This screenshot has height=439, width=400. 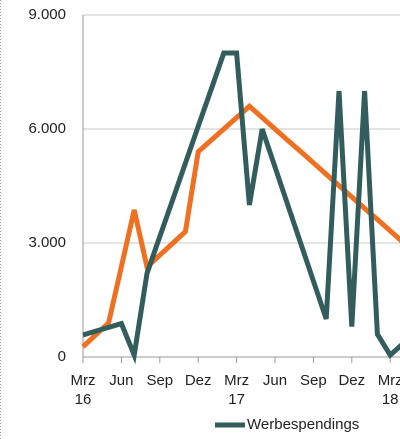 What do you see at coordinates (47, 14) in the screenshot?
I see `y-tick-label: 9.000` at bounding box center [47, 14].